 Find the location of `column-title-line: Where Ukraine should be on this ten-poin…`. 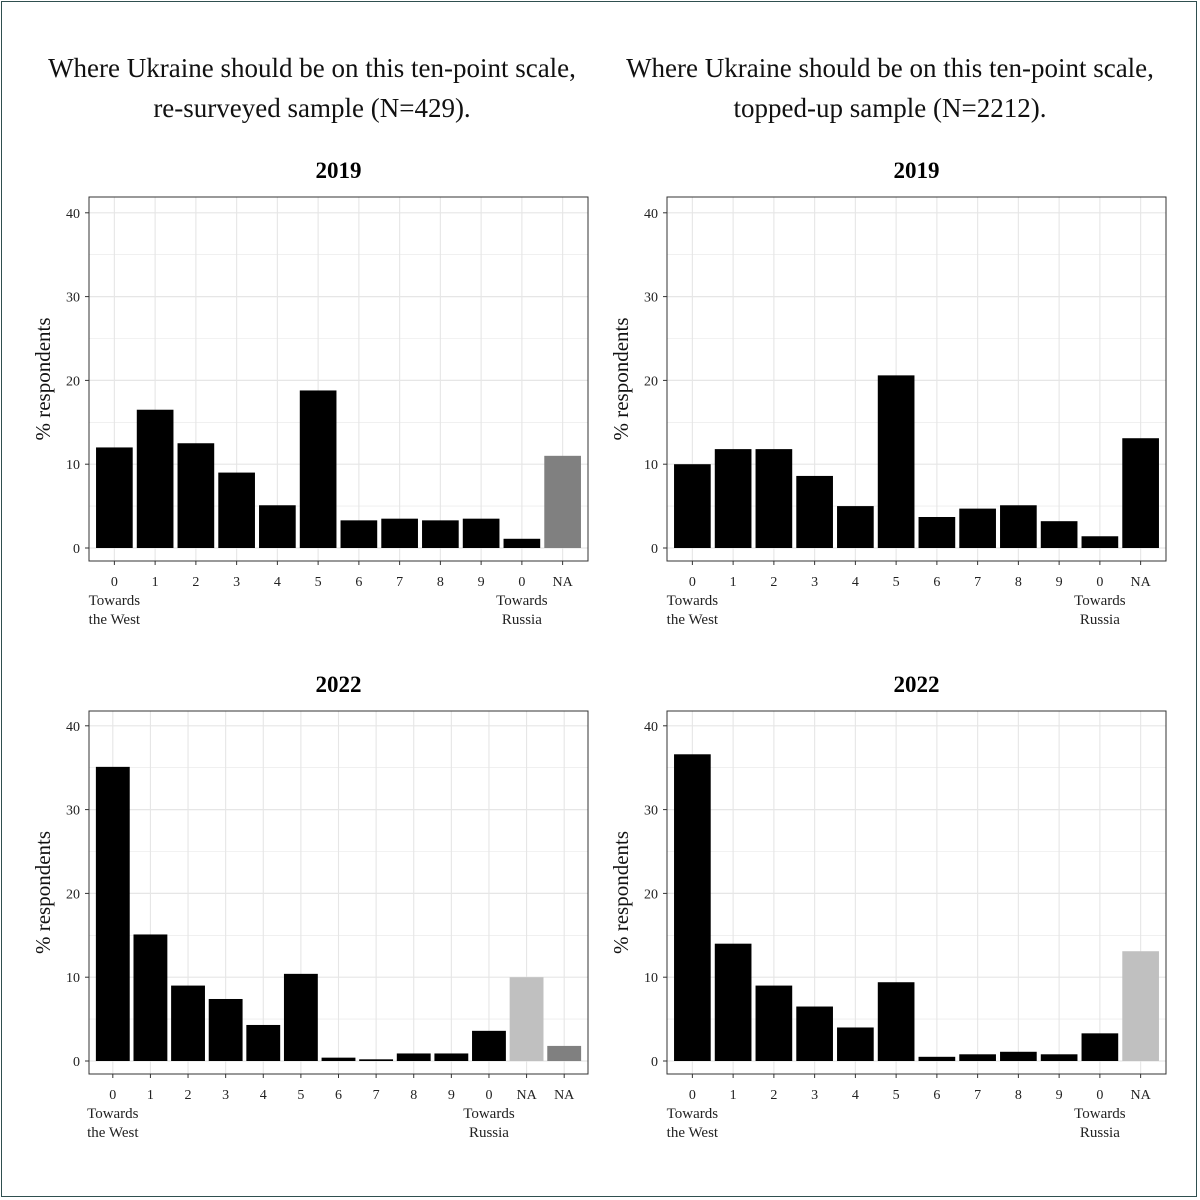

column-title-line: Where Ukraine should be on this ten-poin… is located at coordinates (890, 68).